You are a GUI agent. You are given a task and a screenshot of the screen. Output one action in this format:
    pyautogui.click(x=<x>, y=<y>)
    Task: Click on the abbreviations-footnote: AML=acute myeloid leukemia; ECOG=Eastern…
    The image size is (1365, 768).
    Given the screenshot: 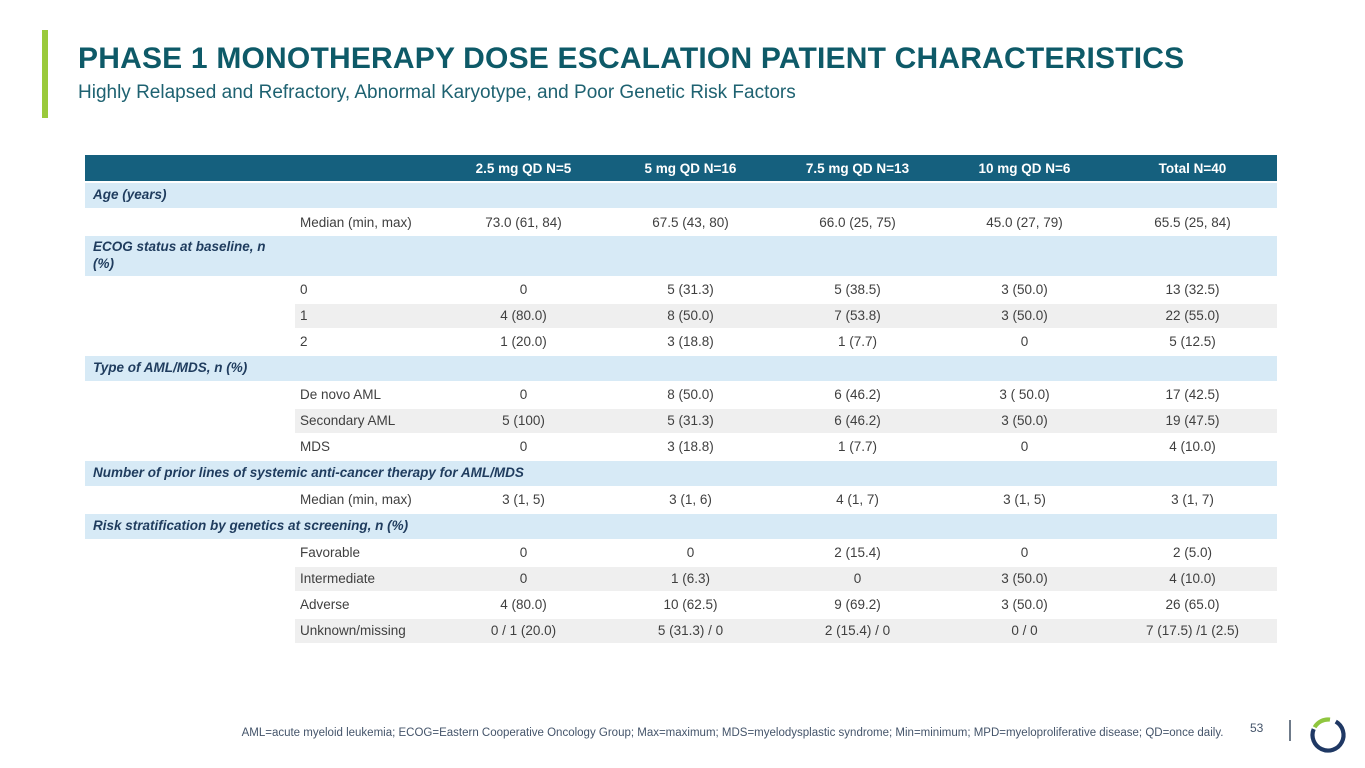 What is the action you would take?
    pyautogui.click(x=732, y=733)
    